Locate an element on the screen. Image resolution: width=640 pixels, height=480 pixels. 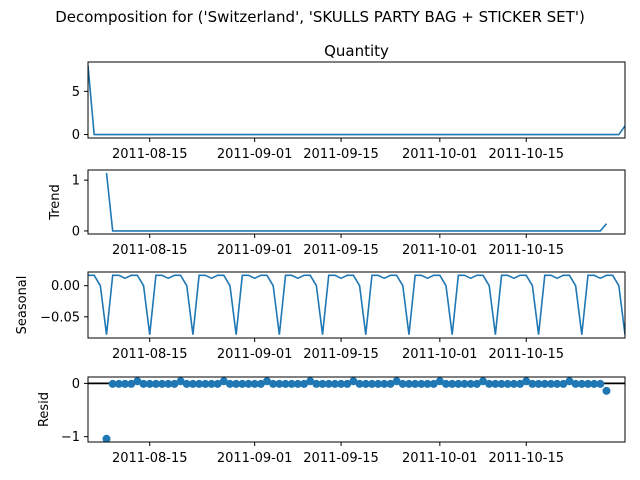
panel-title: Quantity is located at coordinates (356, 51).